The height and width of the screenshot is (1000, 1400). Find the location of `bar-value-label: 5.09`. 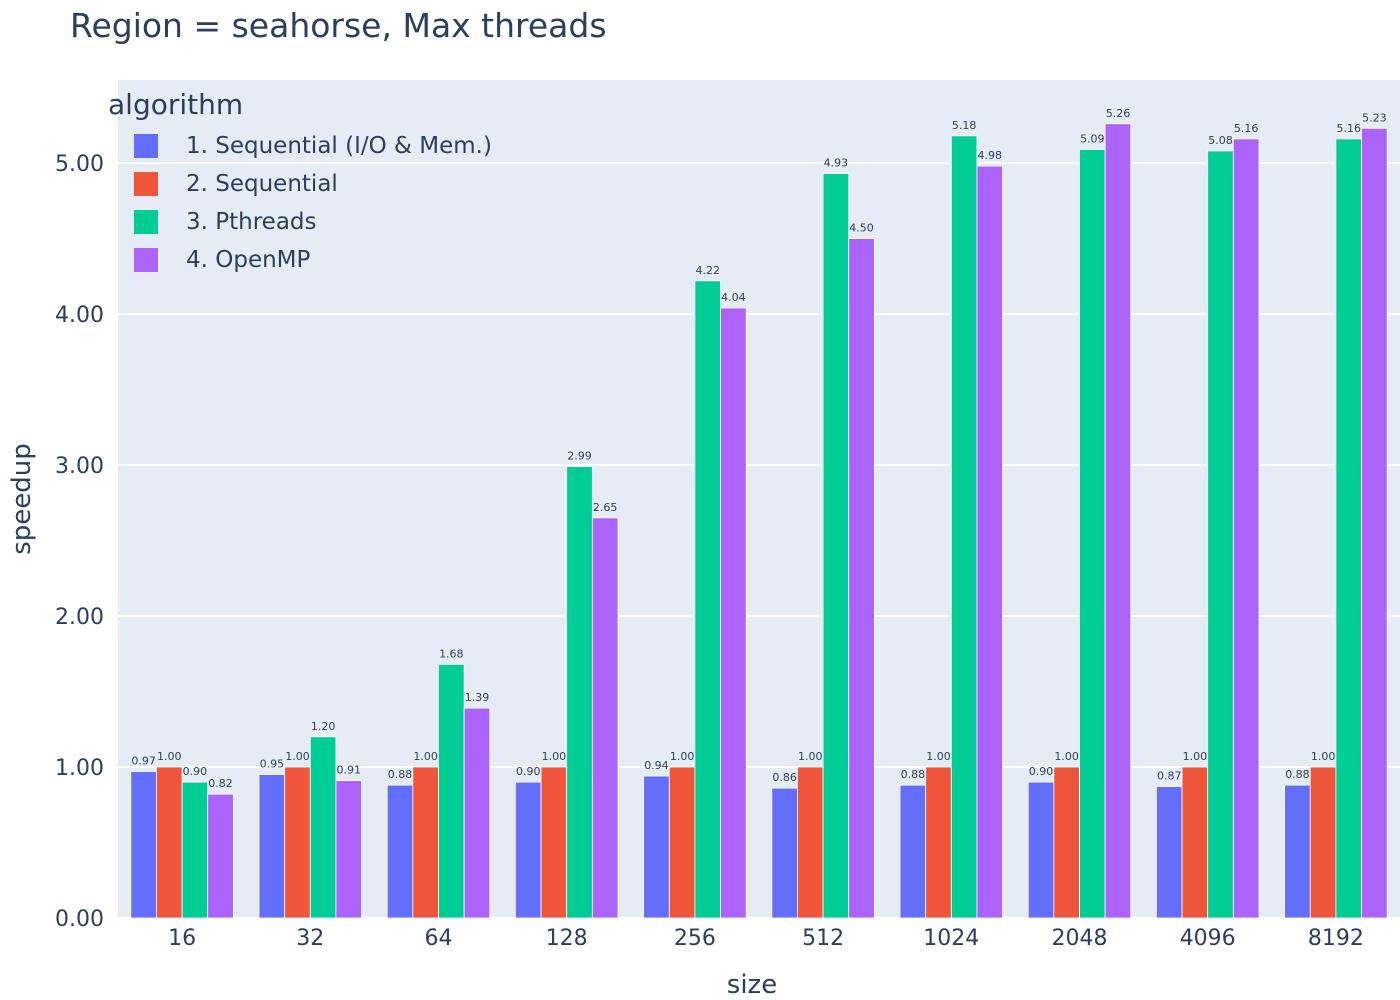

bar-value-label: 5.09 is located at coordinates (1092, 138).